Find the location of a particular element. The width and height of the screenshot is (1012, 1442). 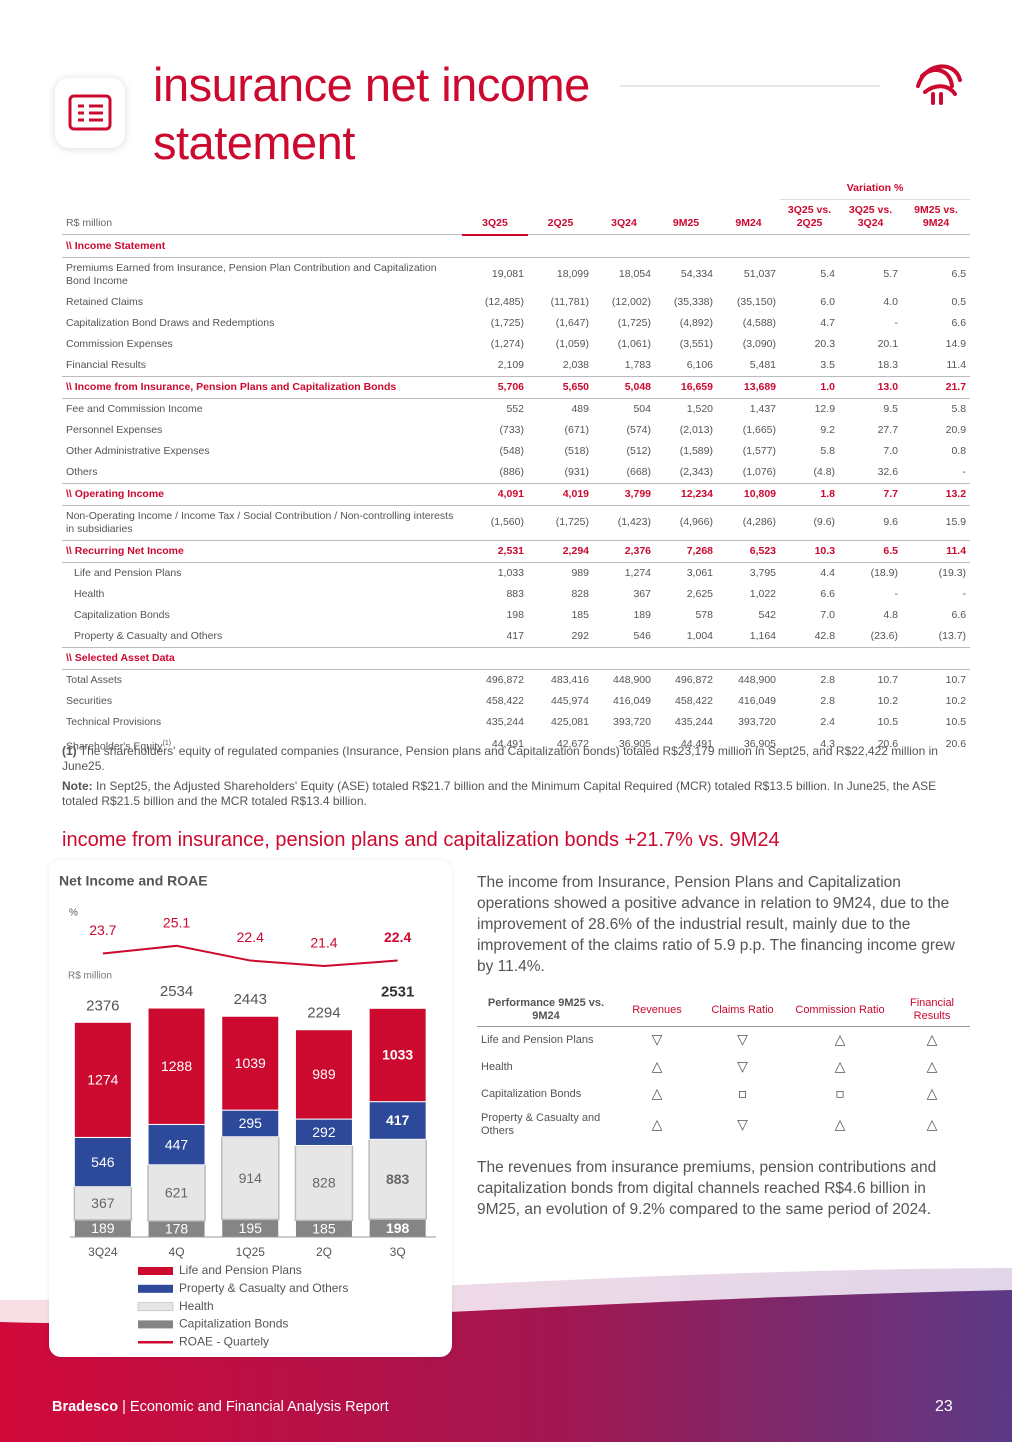

row-label-text: \\ Income Statement is located at coordinates (116, 245).